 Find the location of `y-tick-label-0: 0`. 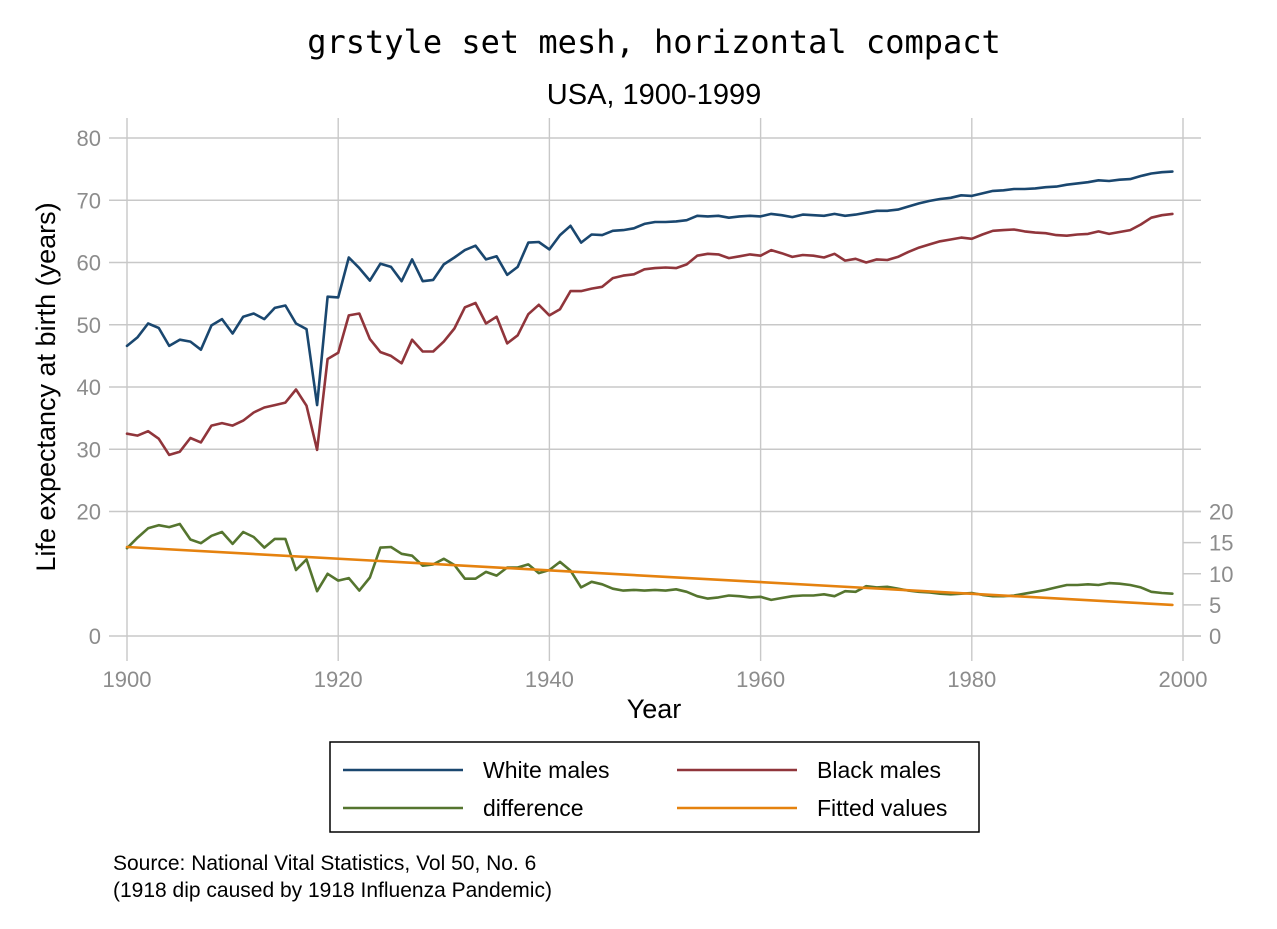

y-tick-label-0: 0 is located at coordinates (95, 636).